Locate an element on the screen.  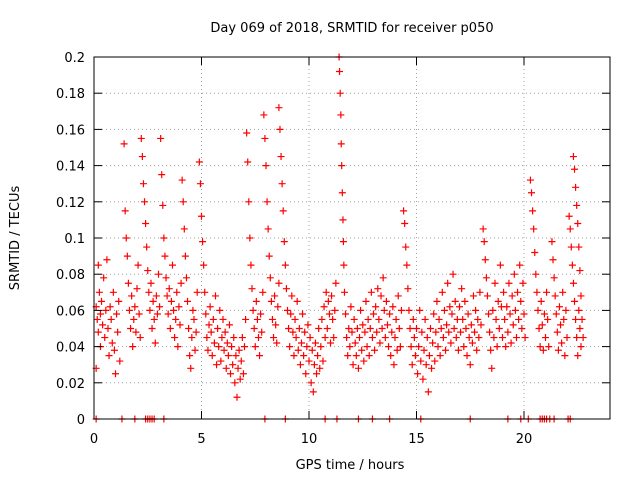
x-axis-label: GPS time / hours is located at coordinates (350, 465).